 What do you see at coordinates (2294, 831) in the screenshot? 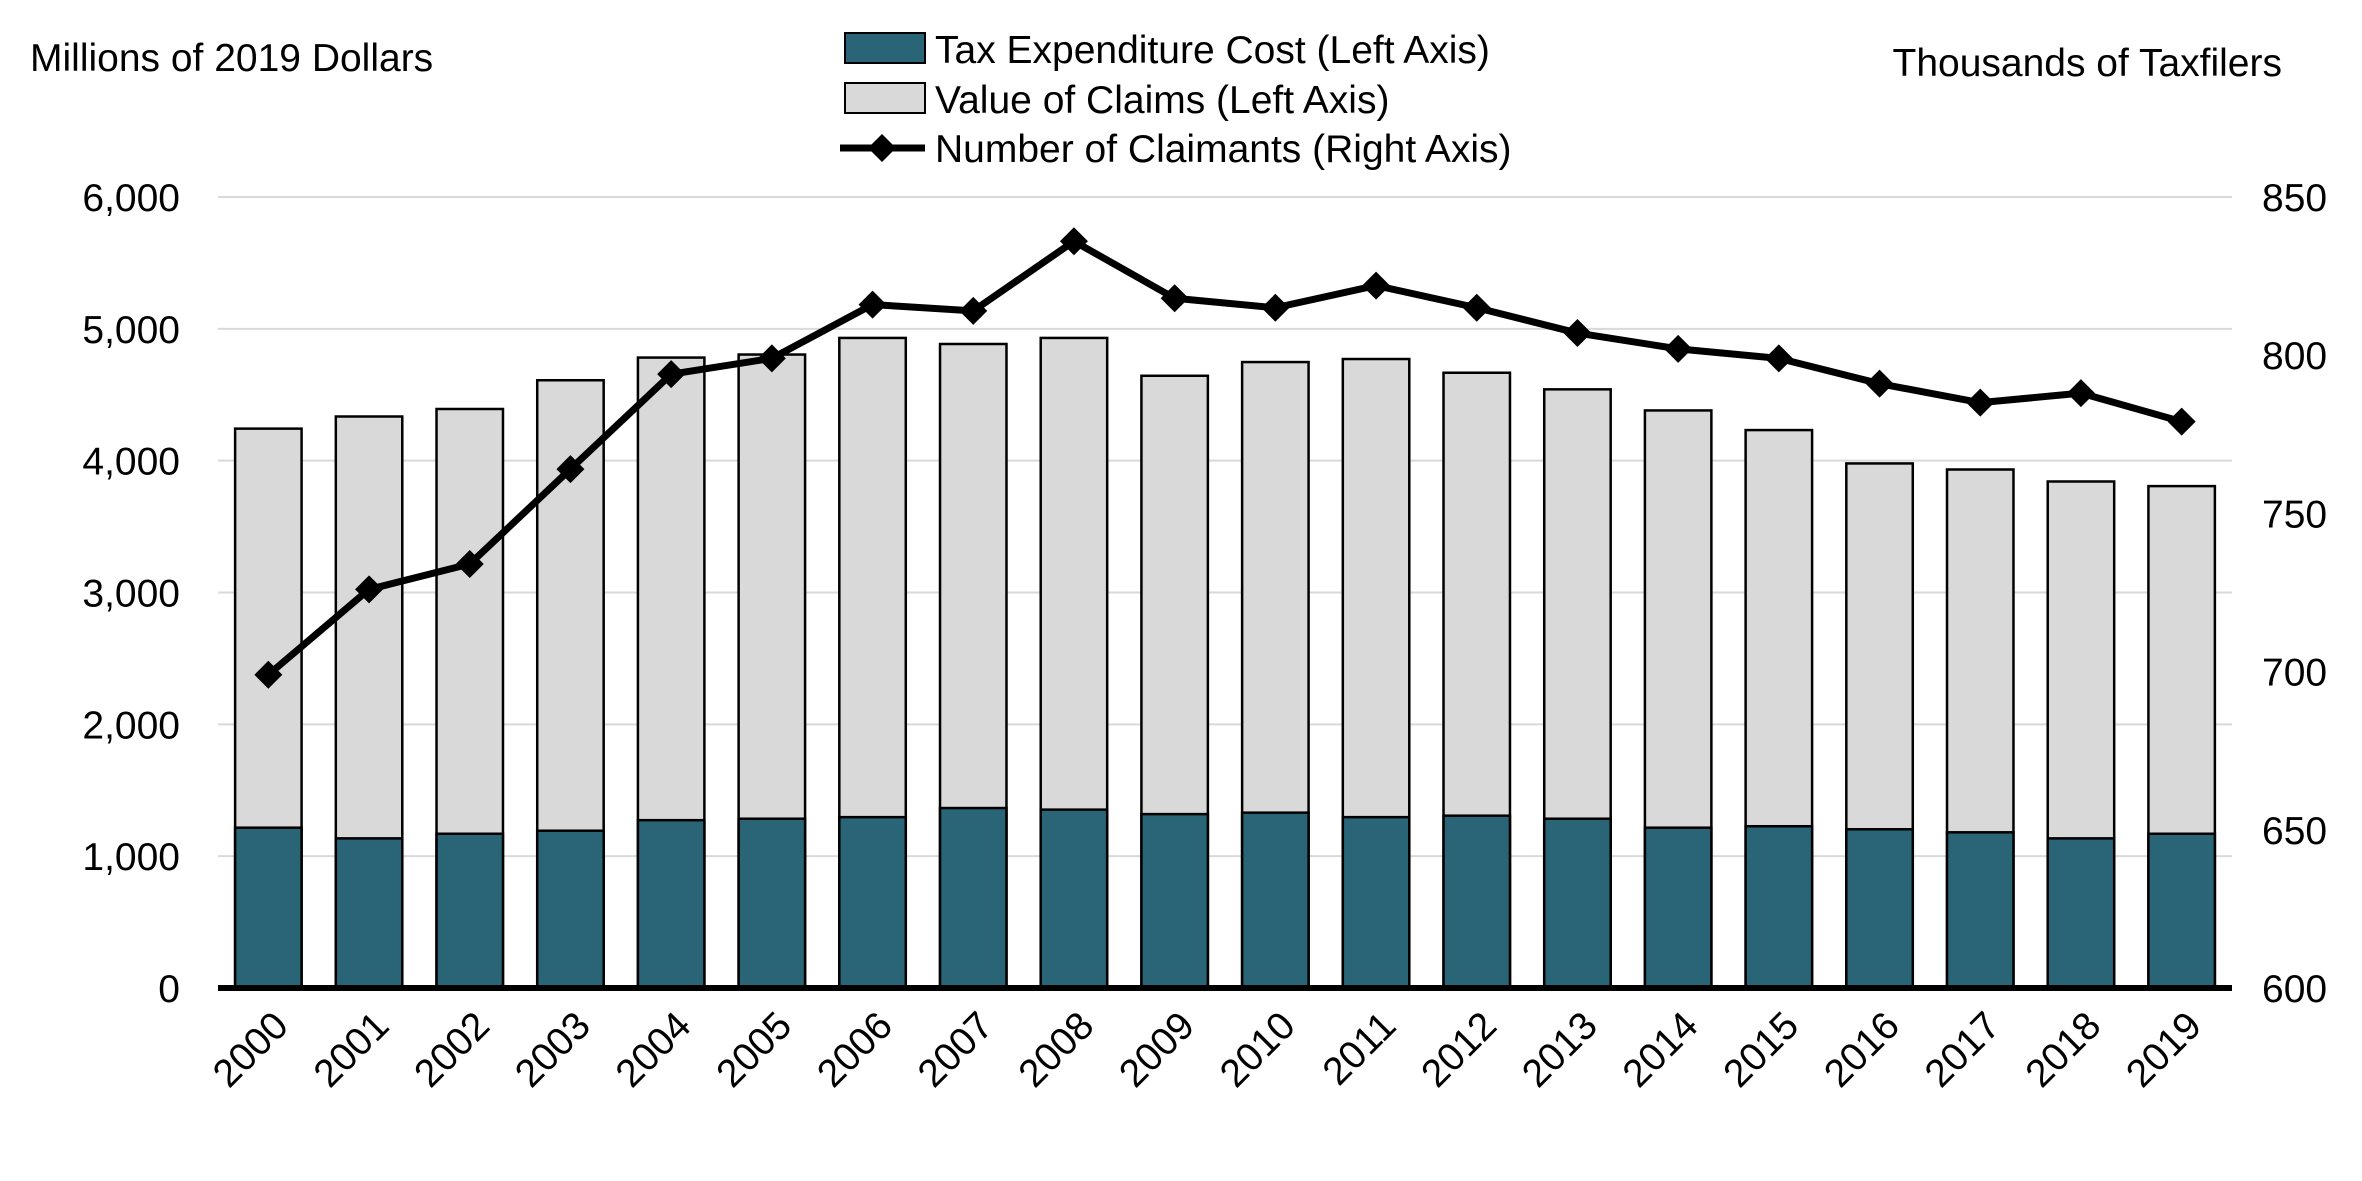
I see `right-tick-label: 650` at bounding box center [2294, 831].